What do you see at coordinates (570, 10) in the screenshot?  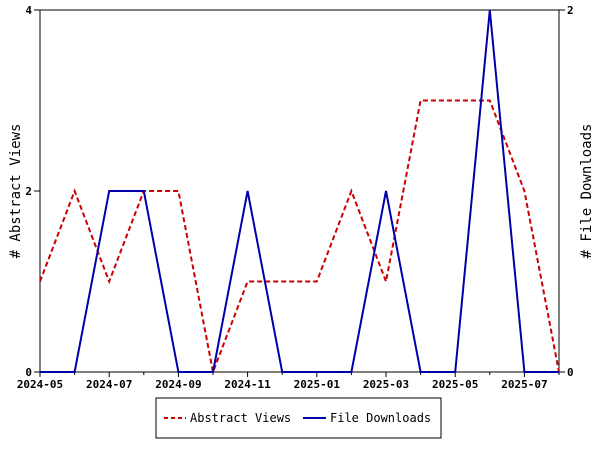 I see `y-right-tick-label: 2` at bounding box center [570, 10].